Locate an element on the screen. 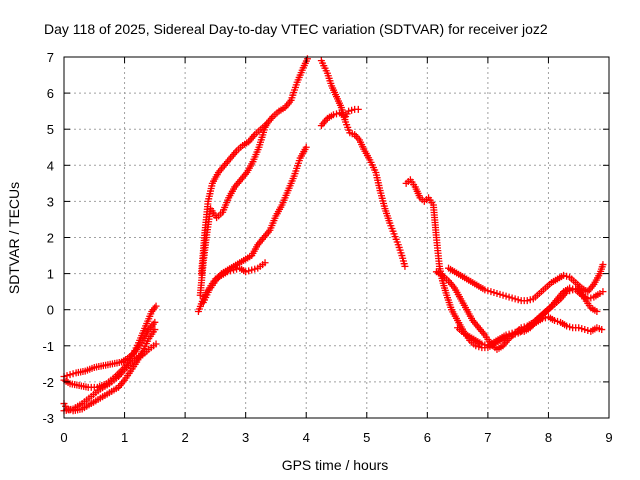  y-tick-label: 2 is located at coordinates (50, 238).